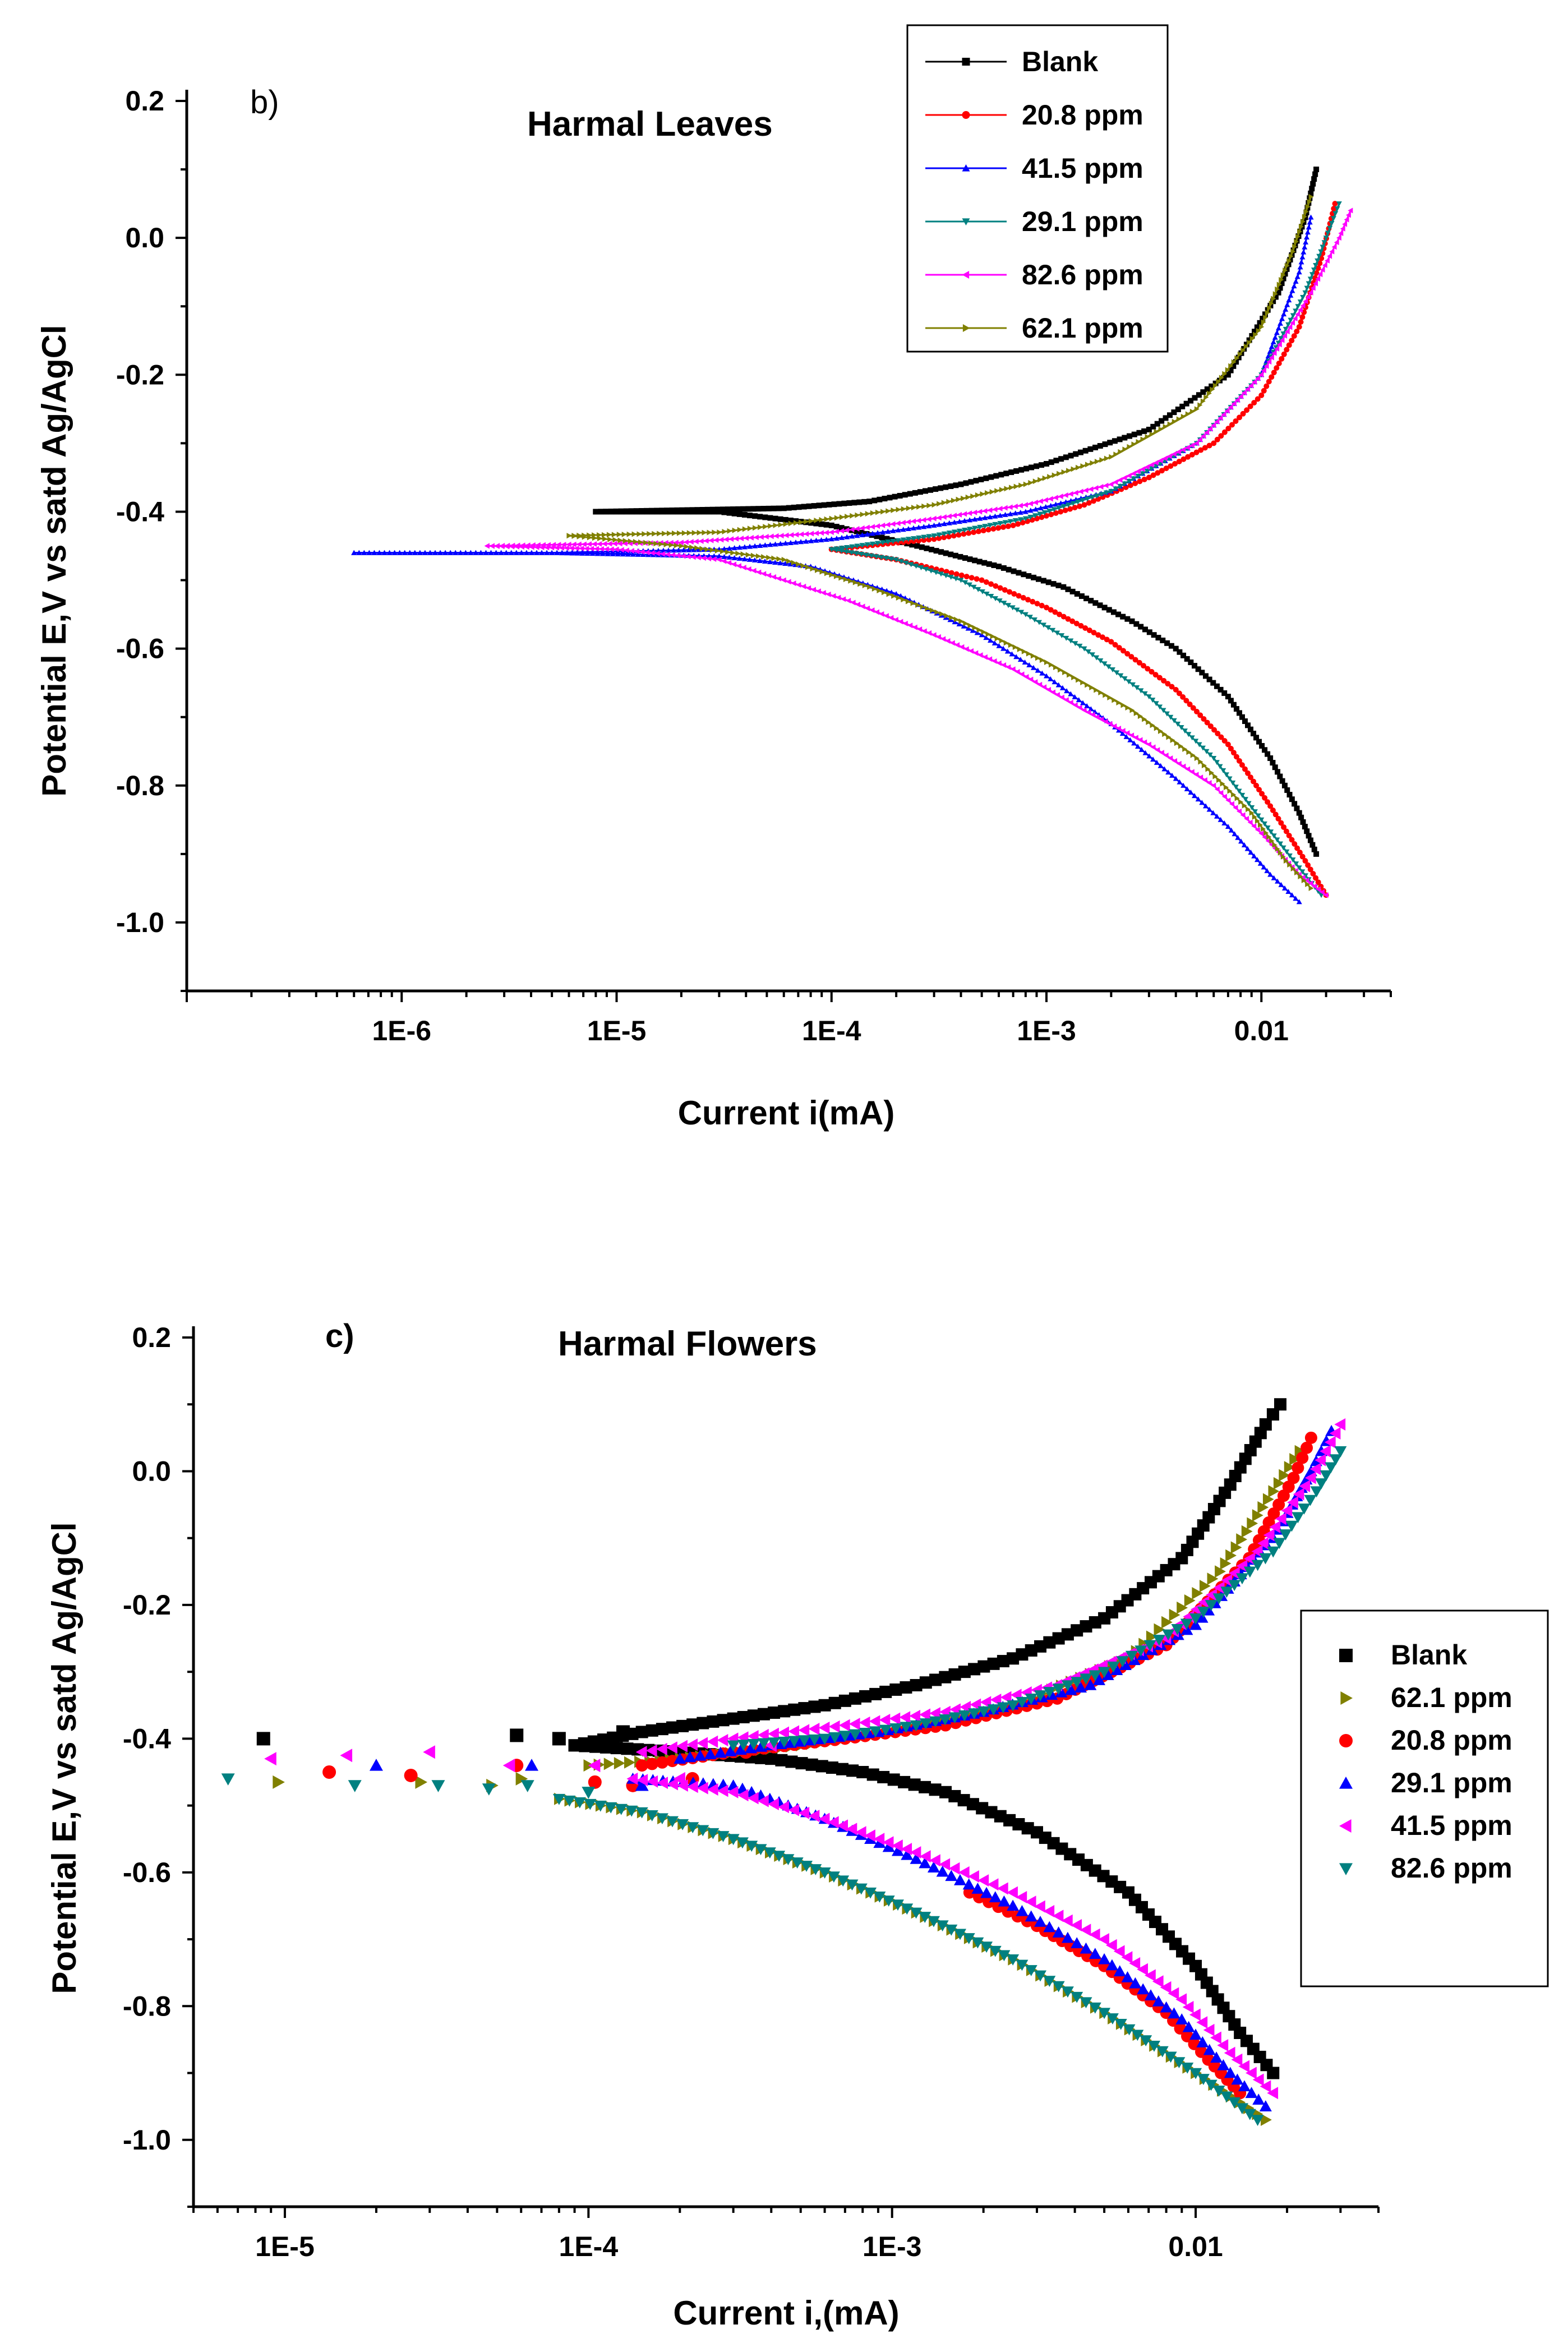 The image size is (1568, 2343). Describe the element at coordinates (956, 682) in the screenshot. I see `series-line-cathodic` at that location.